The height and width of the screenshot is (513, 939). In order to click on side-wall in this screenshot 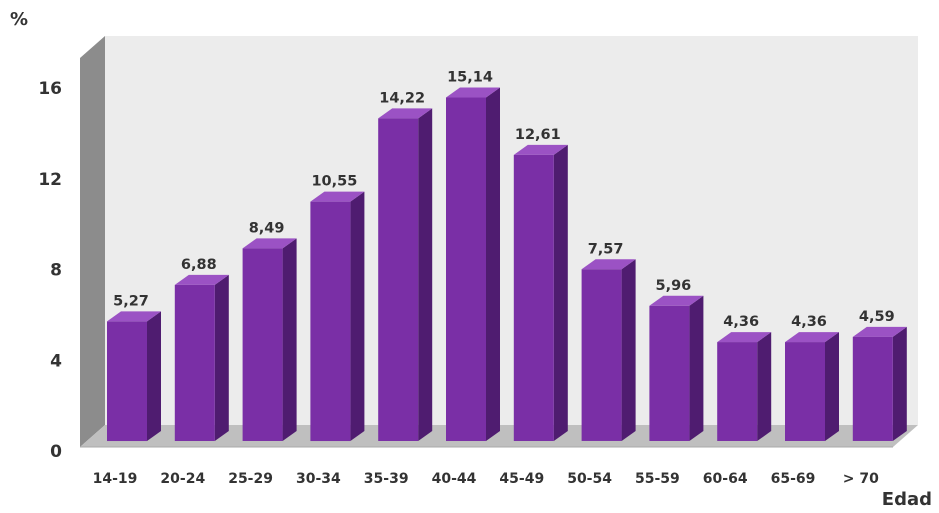, I will do `click(92, 241)`.